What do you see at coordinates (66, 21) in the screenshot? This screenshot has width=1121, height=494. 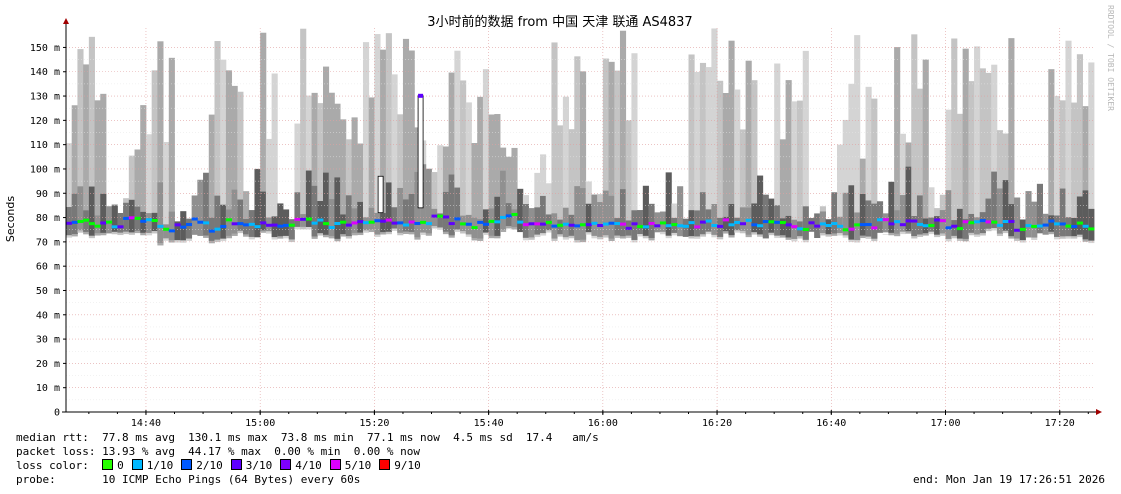 I see `y-axis-arrow` at bounding box center [66, 21].